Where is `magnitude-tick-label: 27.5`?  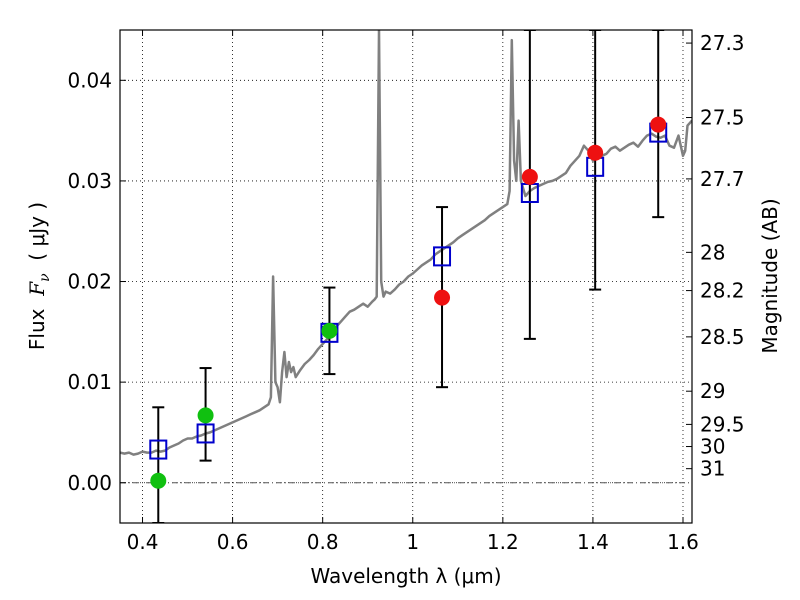 magnitude-tick-label: 27.5 is located at coordinates (722, 118).